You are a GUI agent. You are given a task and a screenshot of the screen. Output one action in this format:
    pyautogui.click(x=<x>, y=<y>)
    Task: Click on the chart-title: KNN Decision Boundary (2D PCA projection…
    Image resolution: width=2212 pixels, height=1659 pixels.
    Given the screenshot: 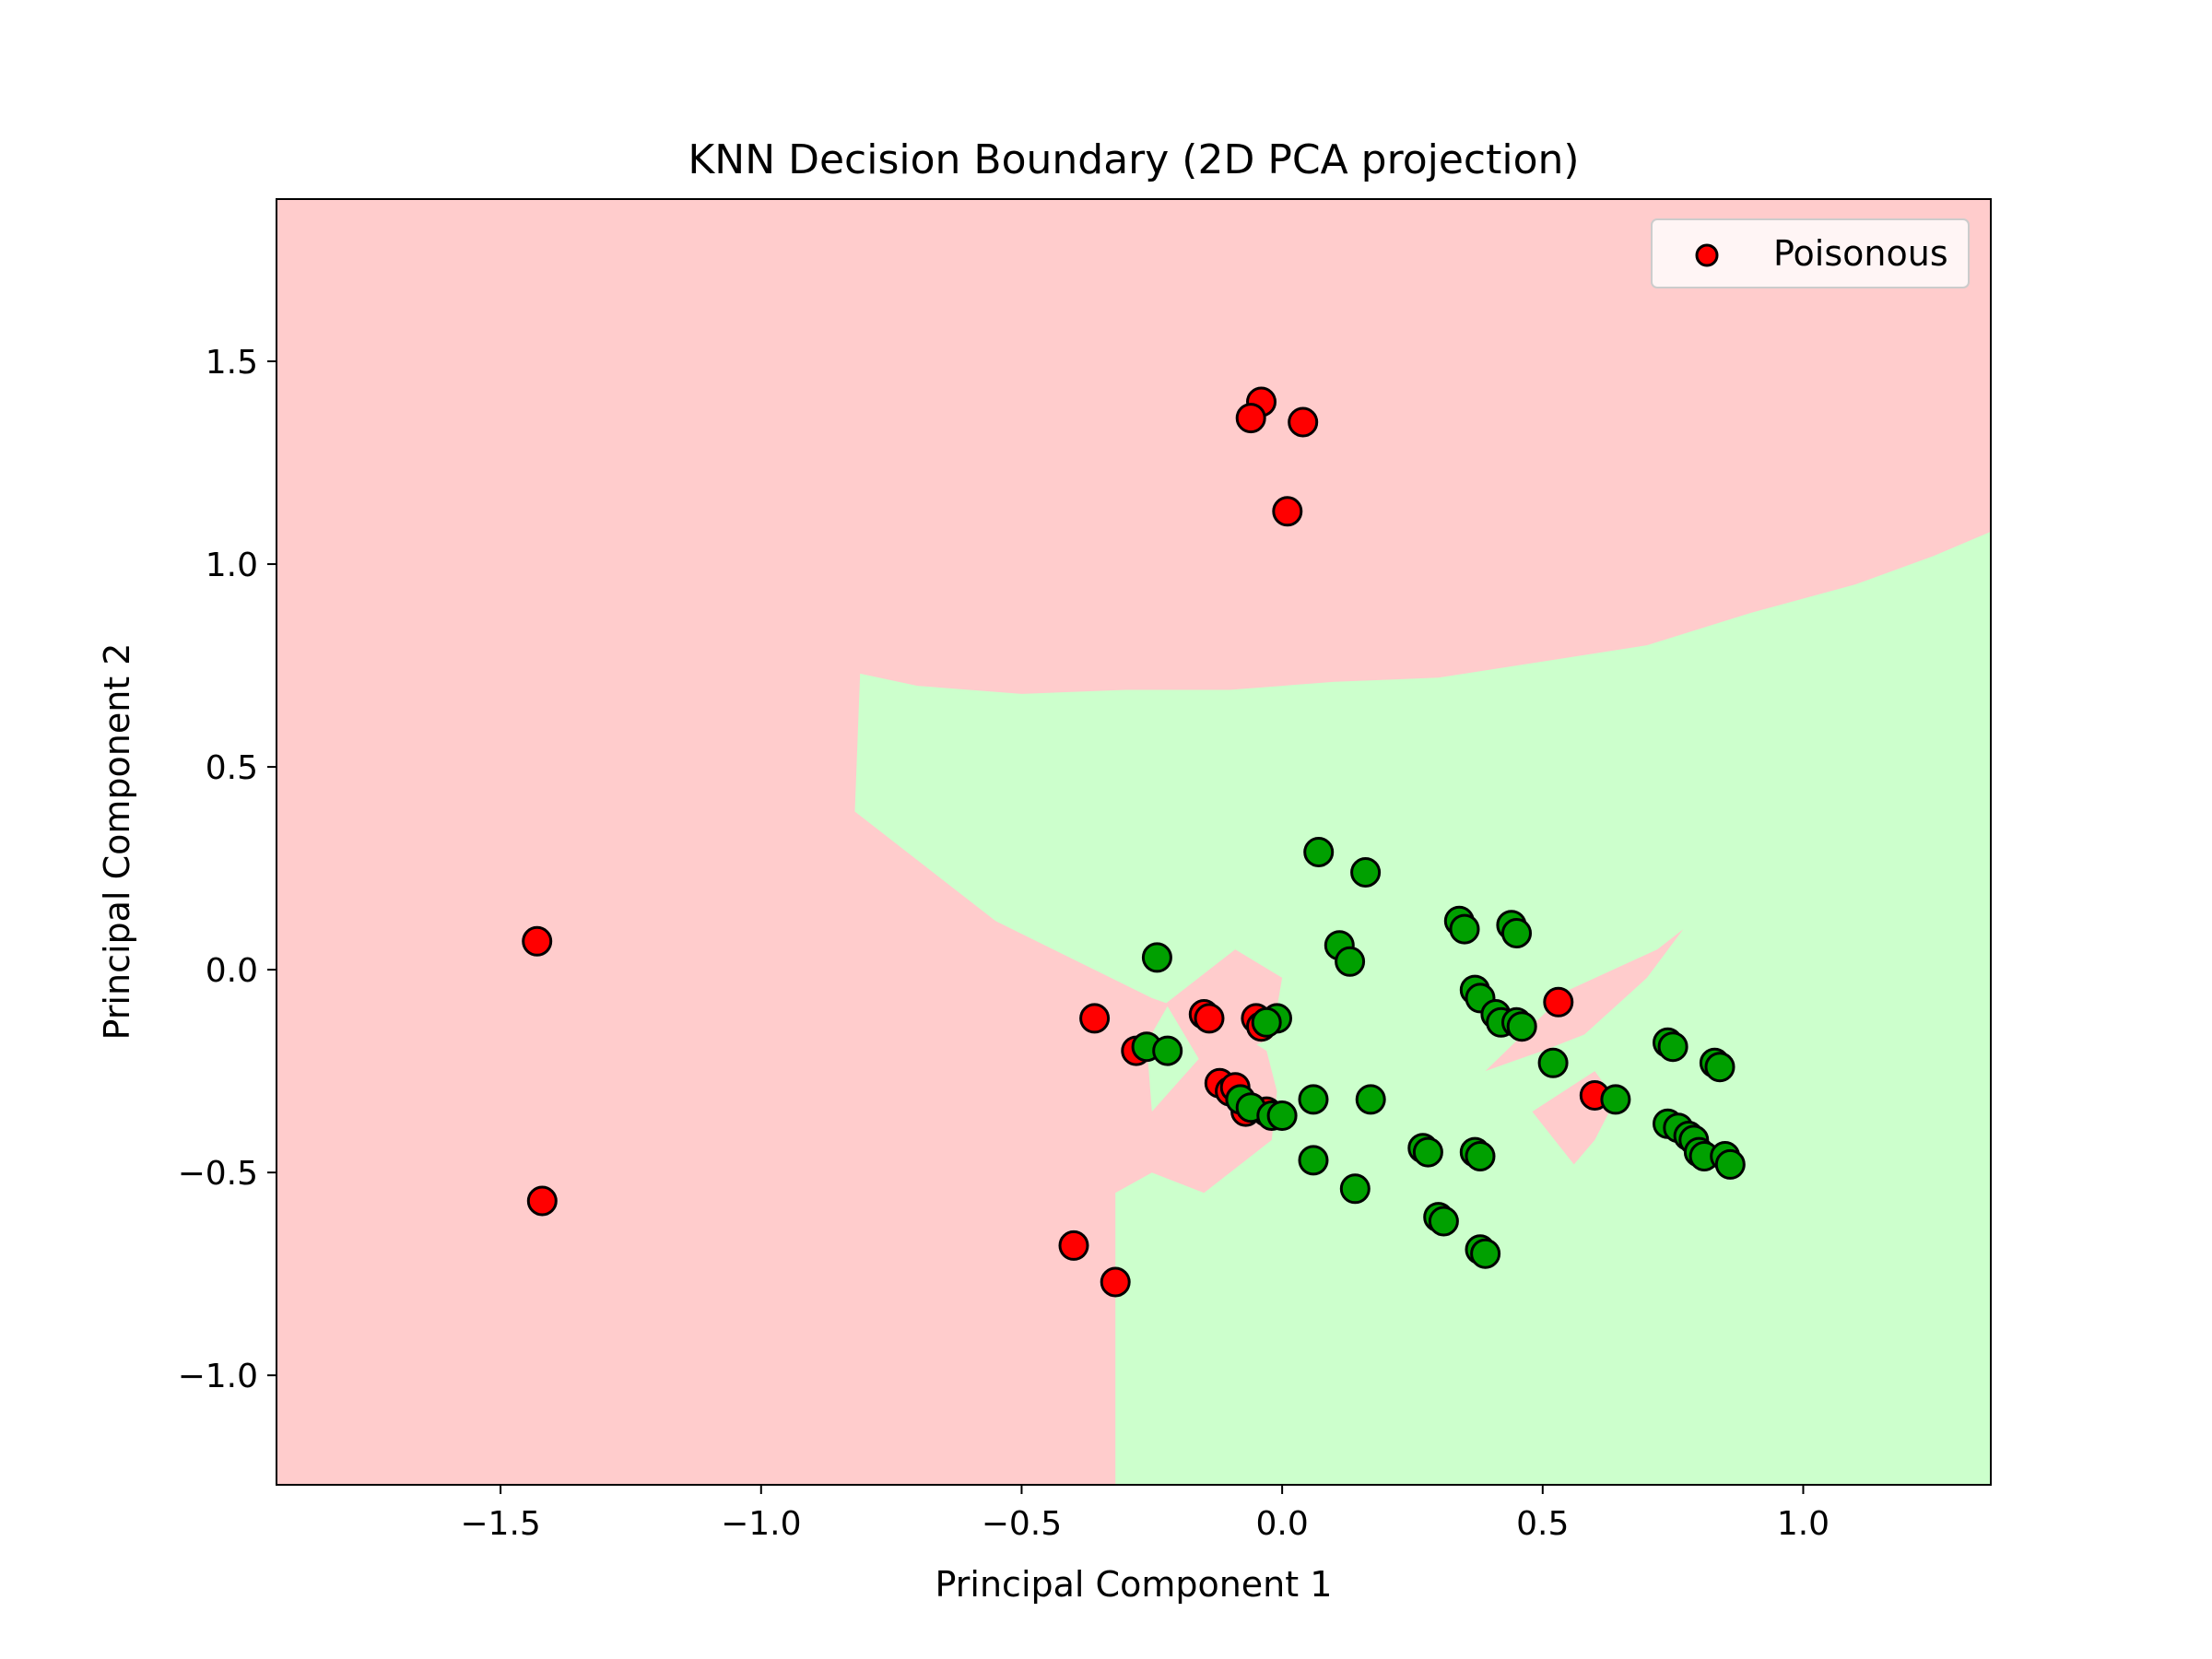 What is the action you would take?
    pyautogui.click(x=1133, y=159)
    